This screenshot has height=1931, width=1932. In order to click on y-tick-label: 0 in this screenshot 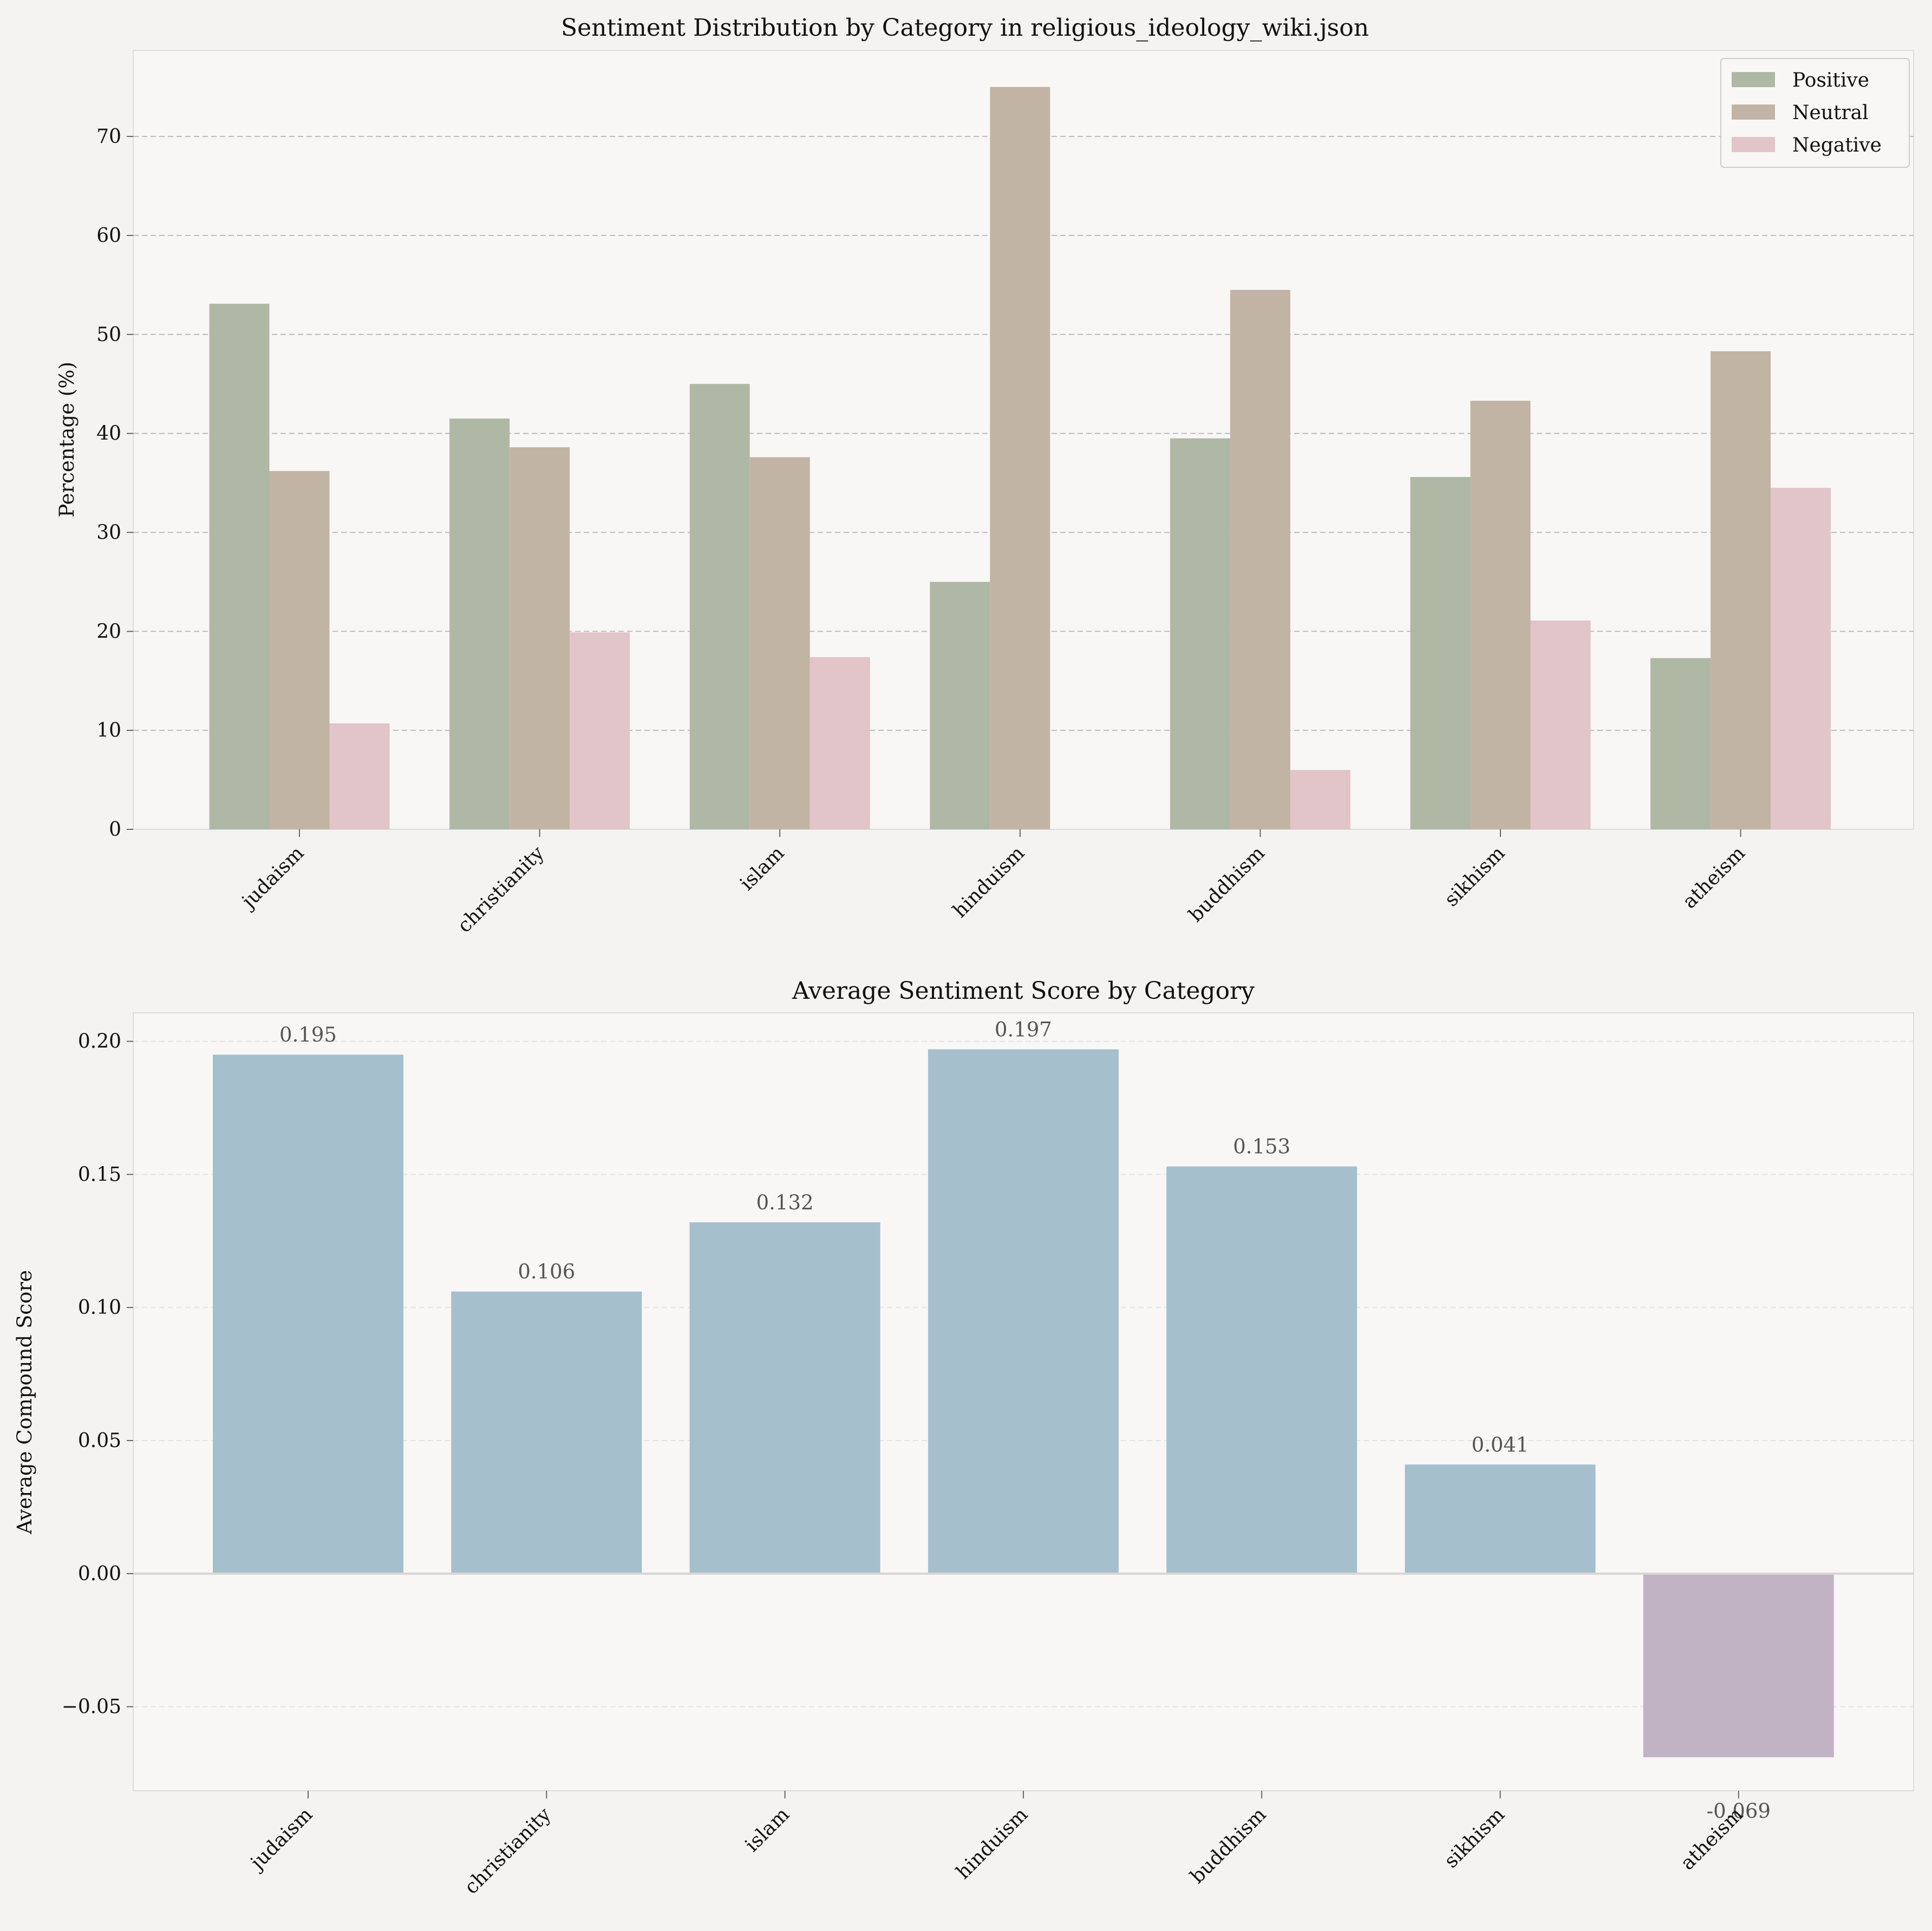, I will do `click(115, 830)`.